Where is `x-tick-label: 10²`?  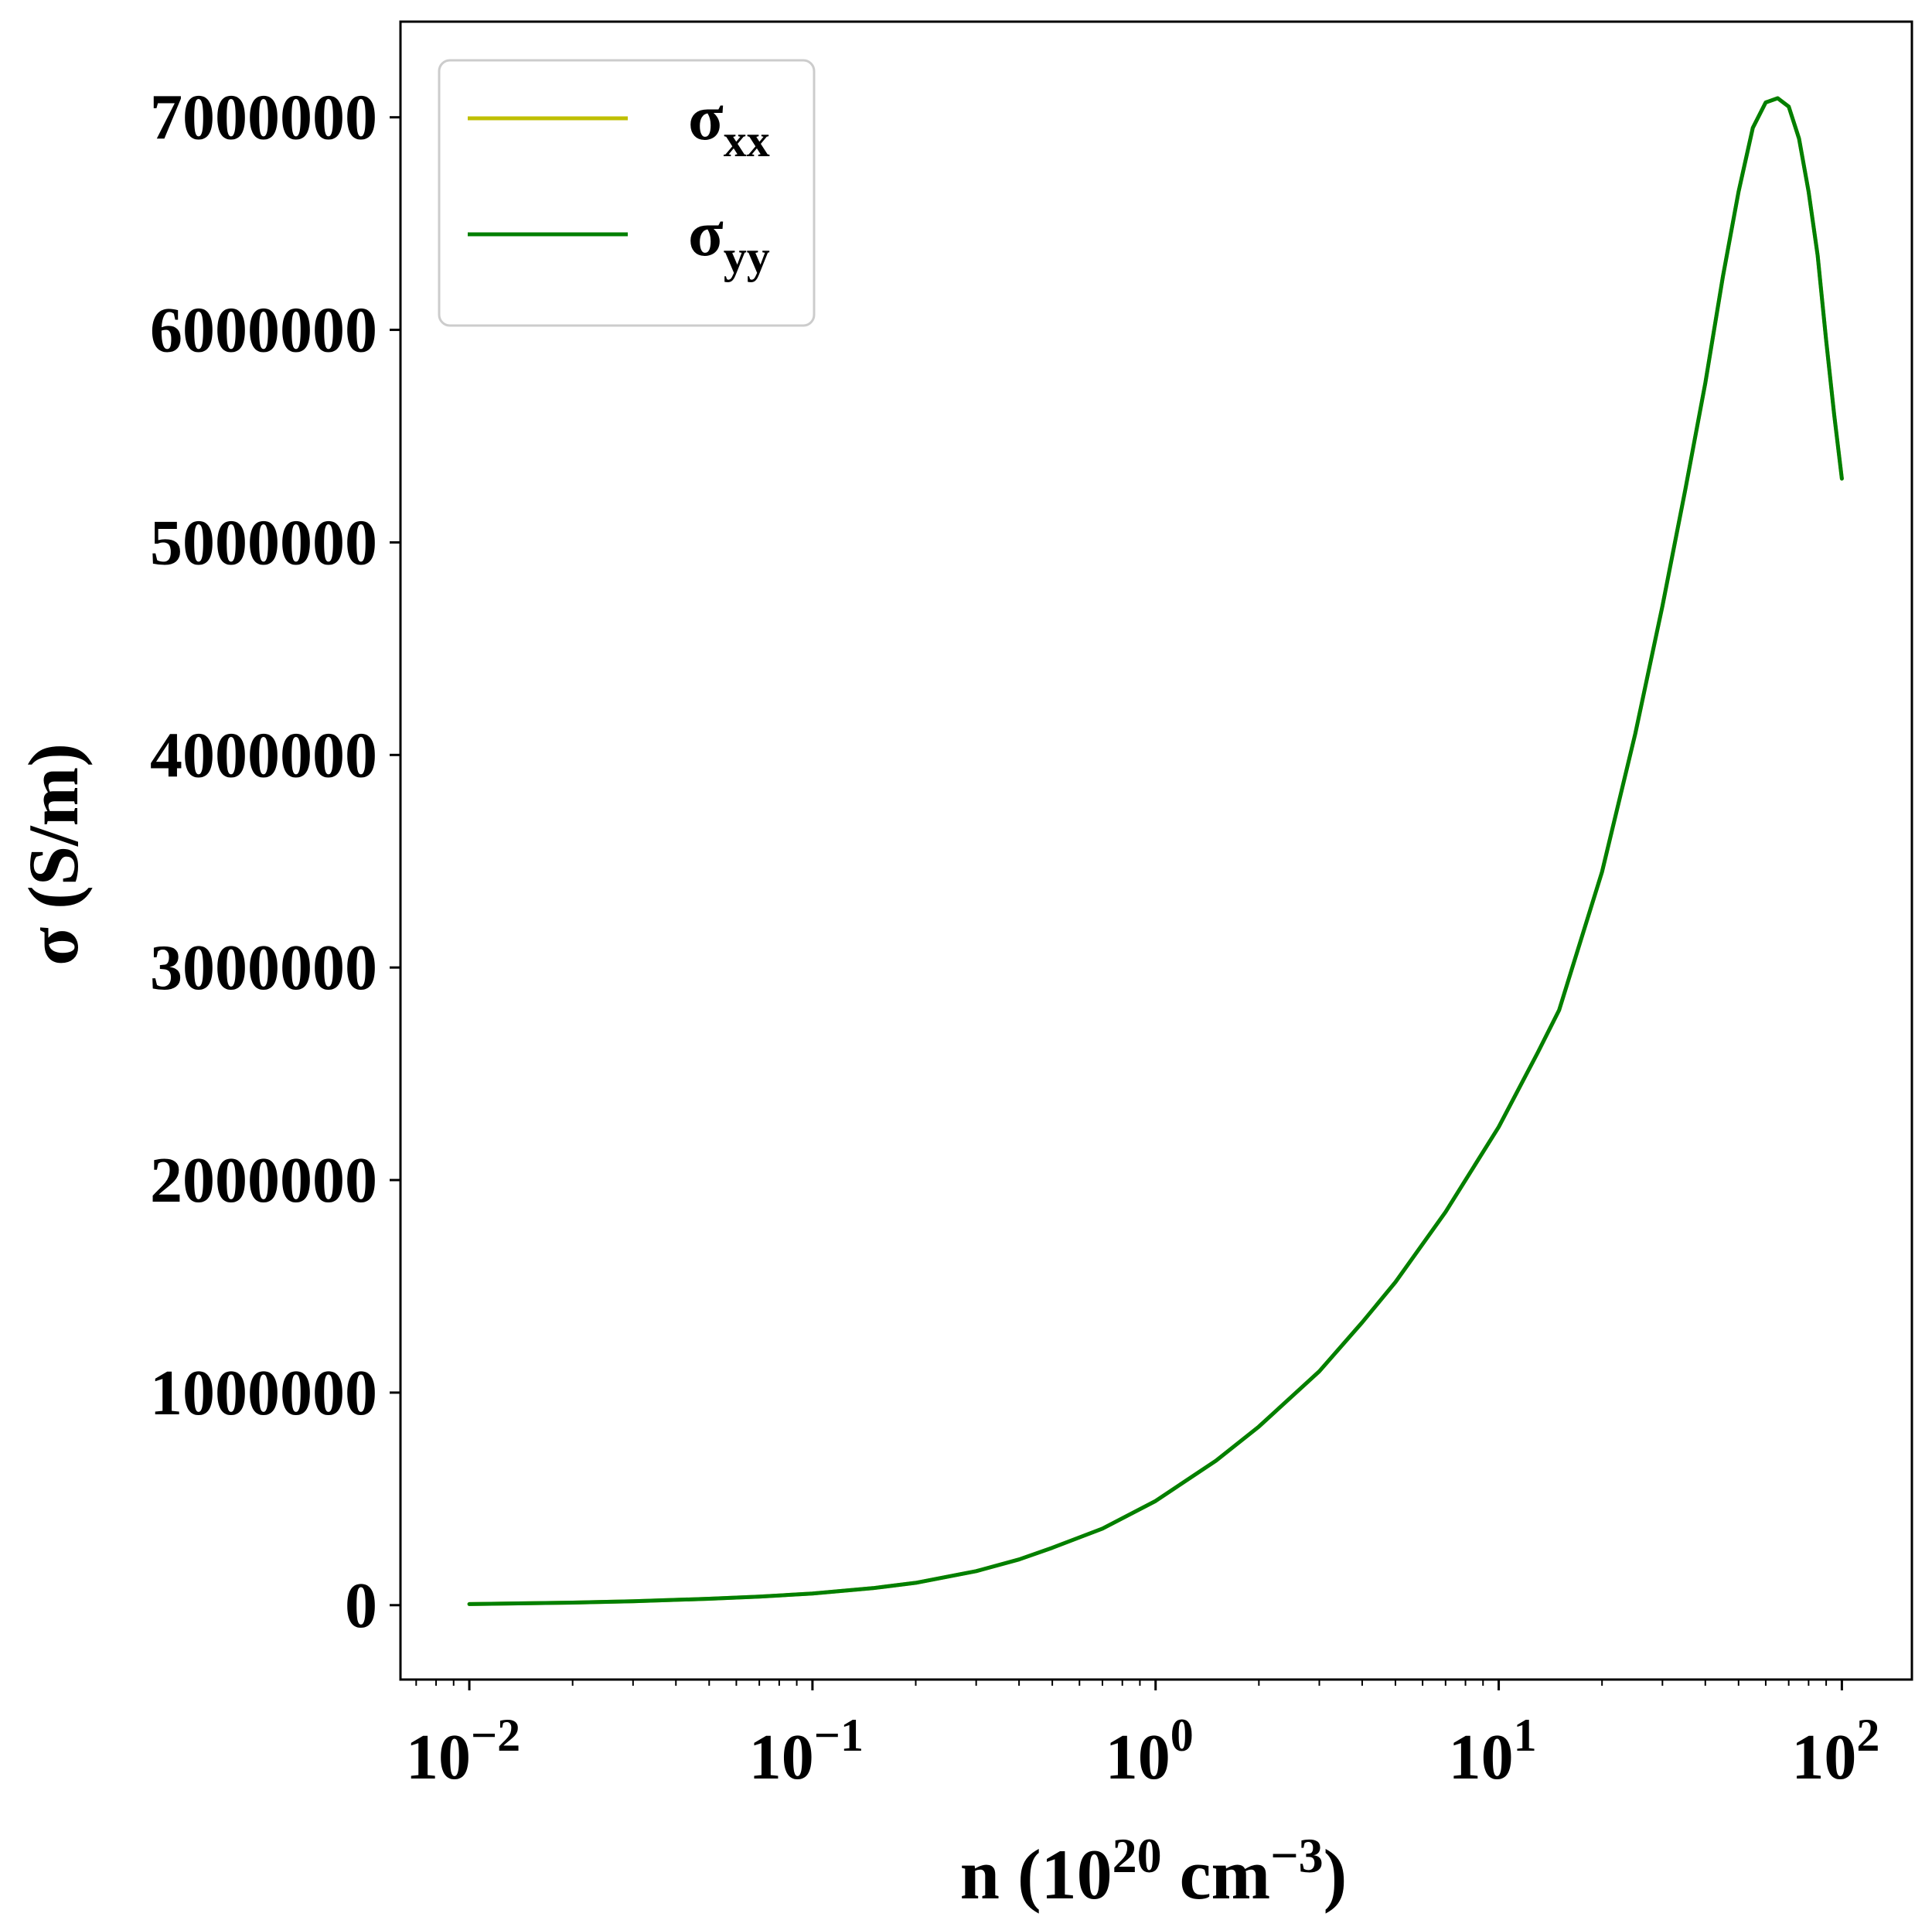 x-tick-label: 10² is located at coordinates (1835, 1751).